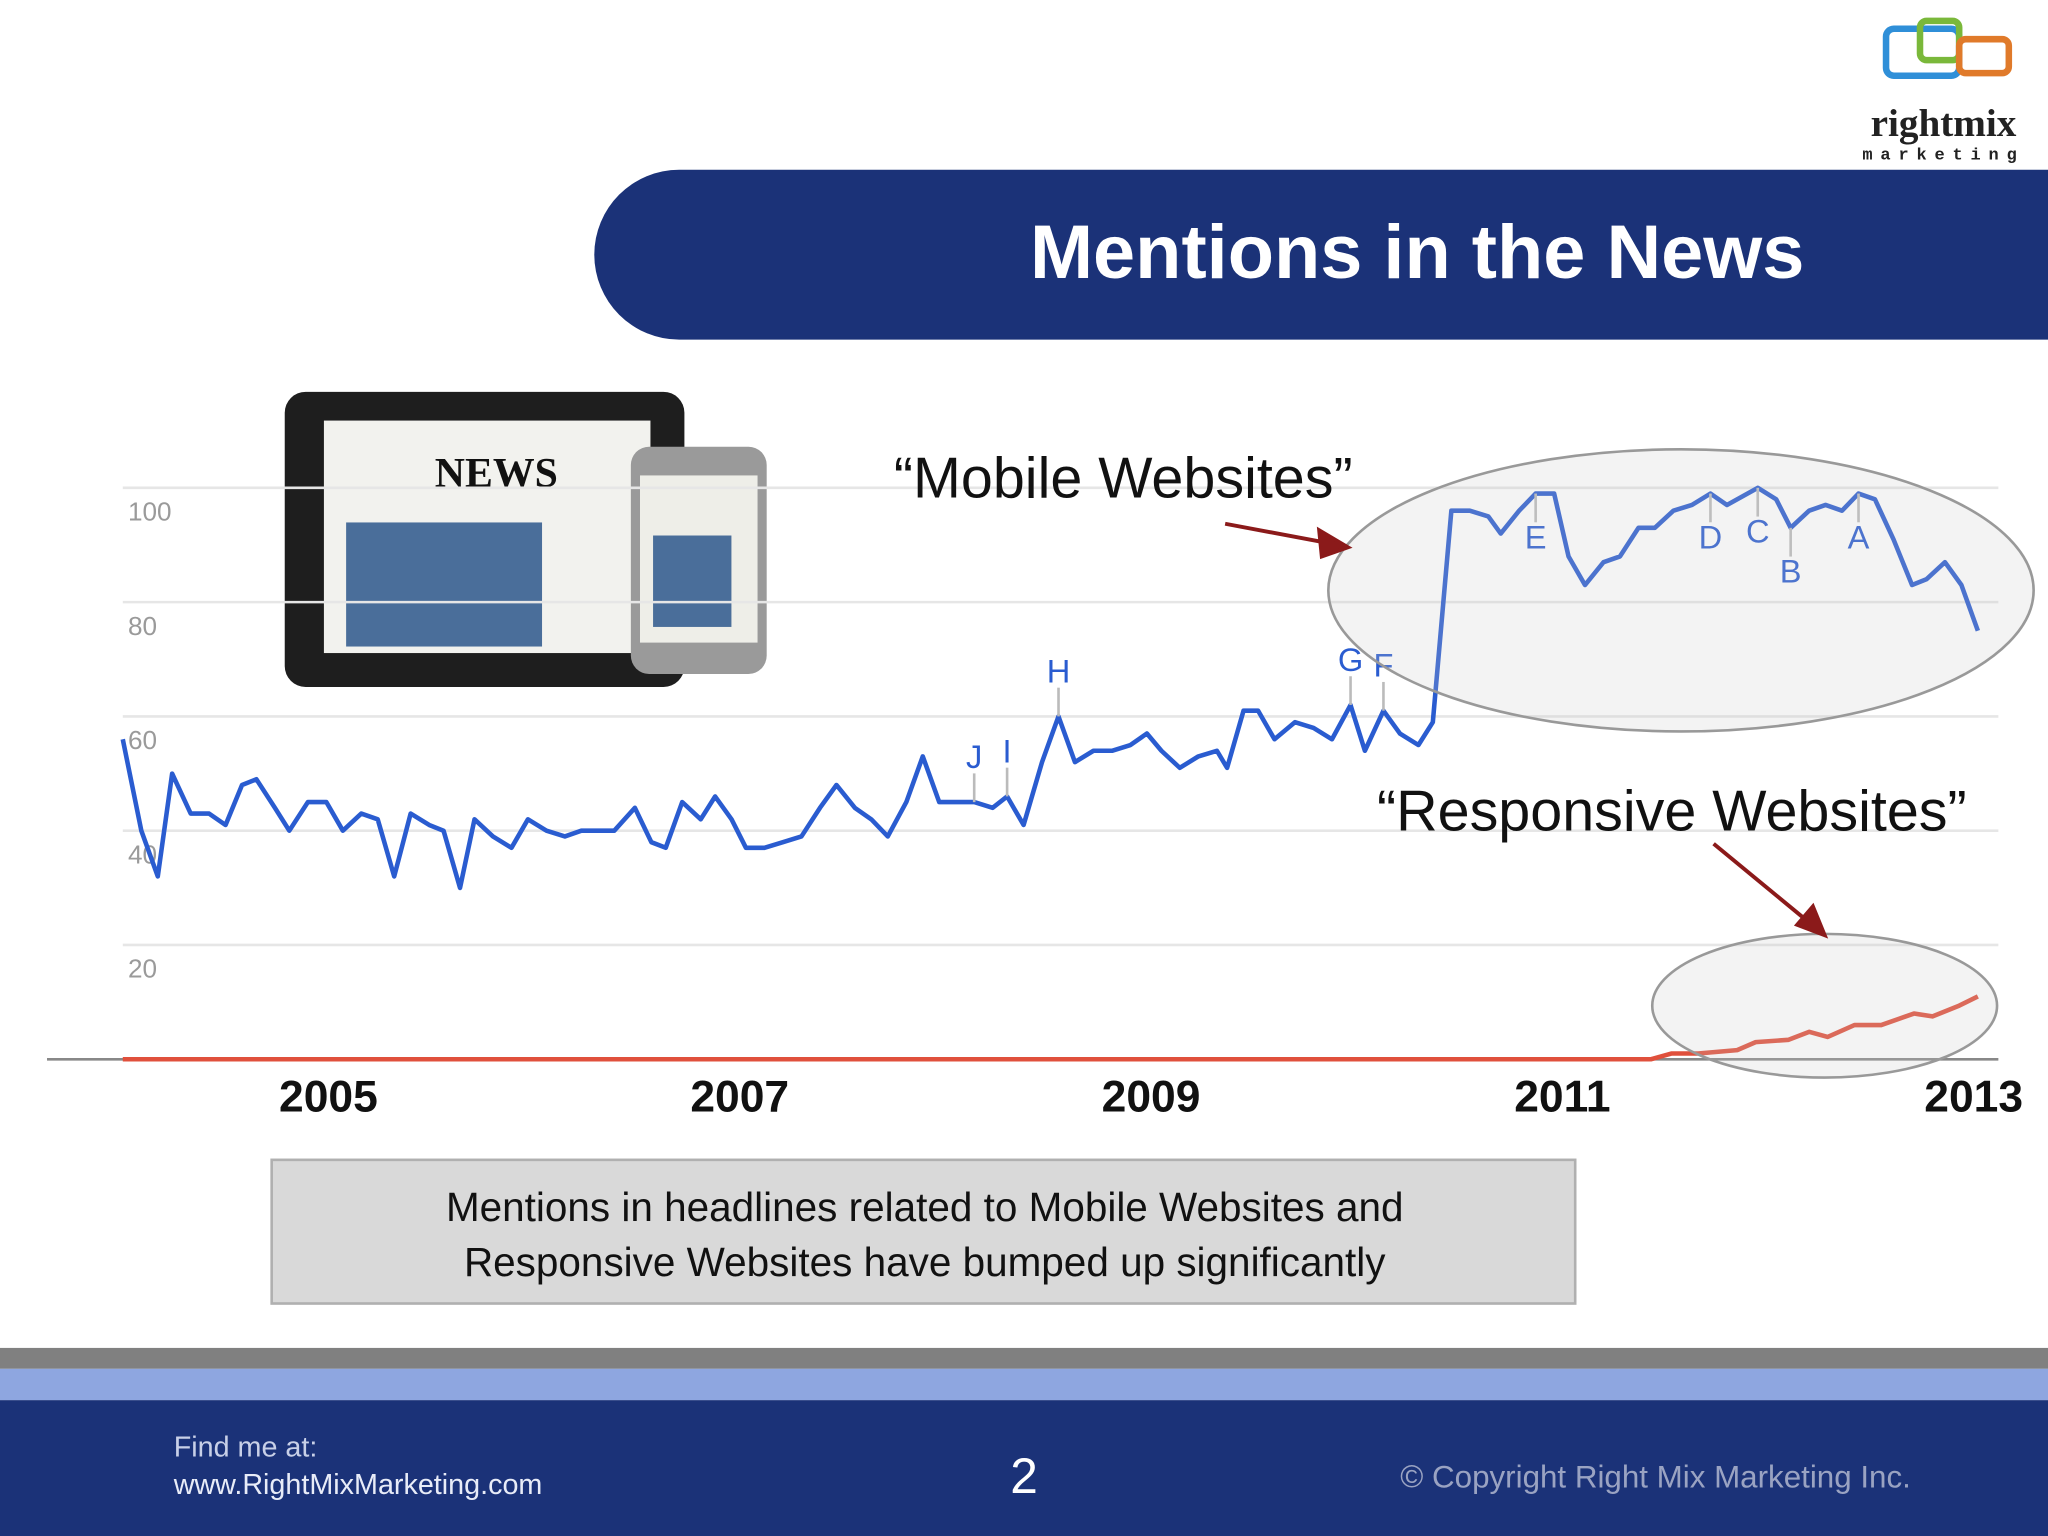 This screenshot has height=1536, width=2048. Describe the element at coordinates (142, 969) in the screenshot. I see `y-tick-label: 20` at that location.